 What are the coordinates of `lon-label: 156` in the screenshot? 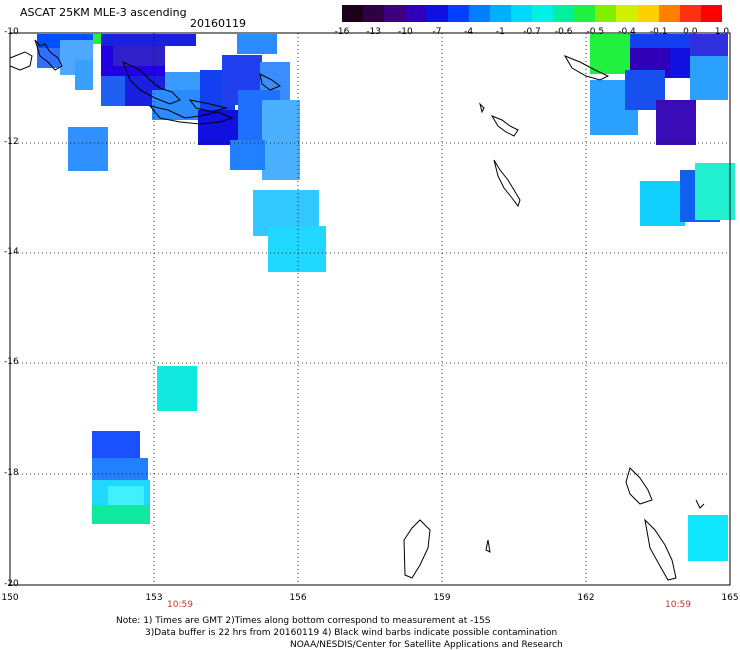 It's located at (298, 598).